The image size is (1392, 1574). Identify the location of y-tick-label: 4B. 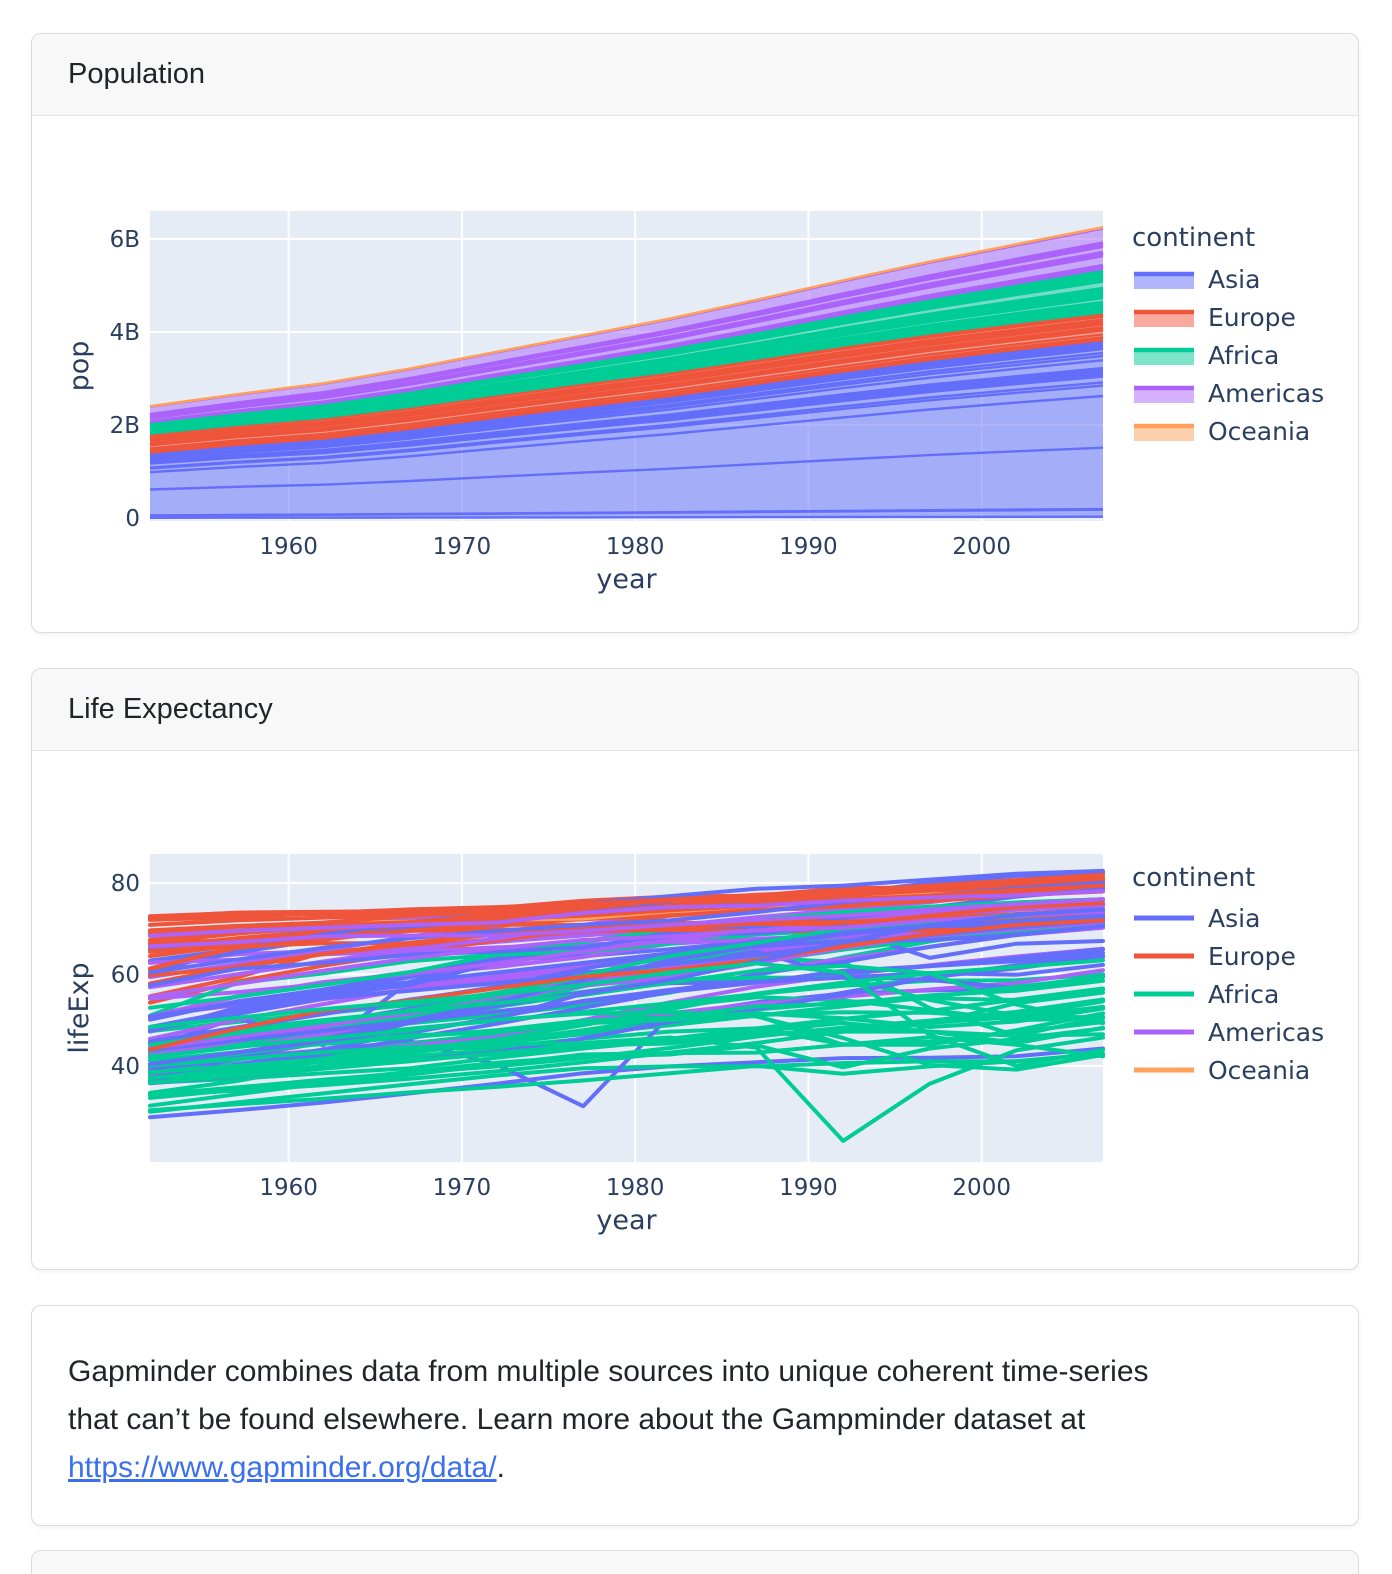
(125, 333).